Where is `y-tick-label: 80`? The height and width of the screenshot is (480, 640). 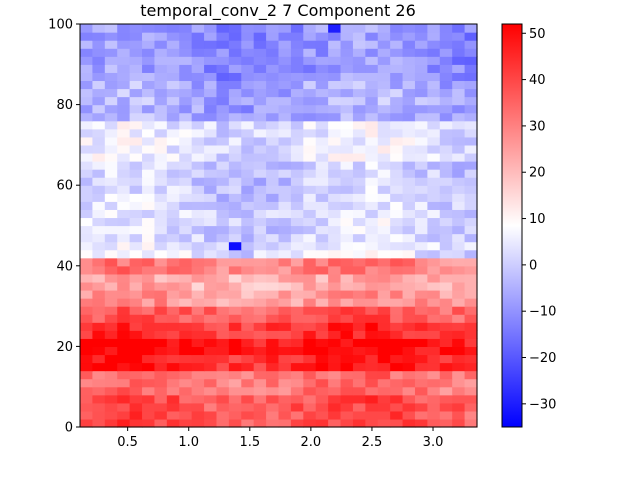 y-tick-label: 80 is located at coordinates (64, 105).